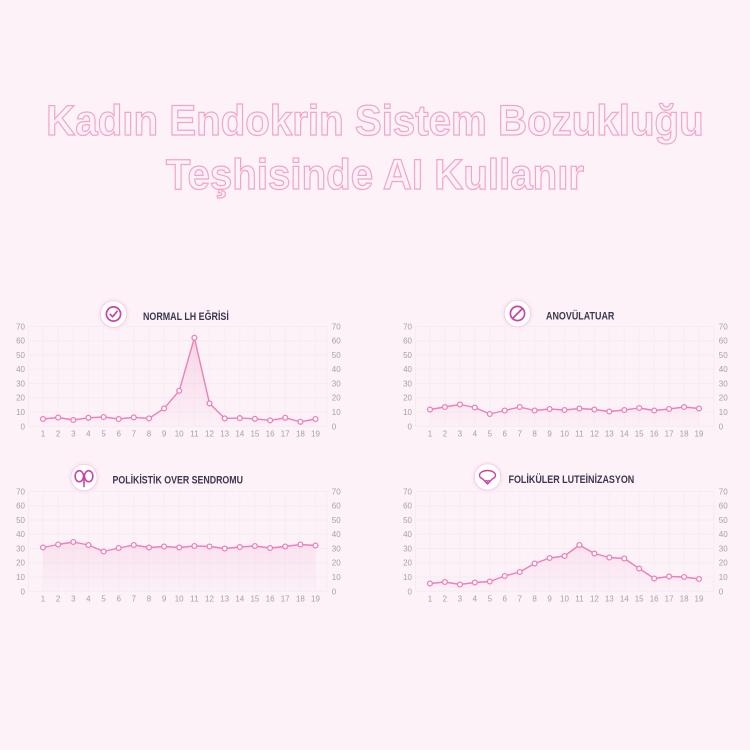 Image resolution: width=750 pixels, height=750 pixels. I want to click on svg-text: NORMAL LH EĞRİSİ, so click(186, 316).